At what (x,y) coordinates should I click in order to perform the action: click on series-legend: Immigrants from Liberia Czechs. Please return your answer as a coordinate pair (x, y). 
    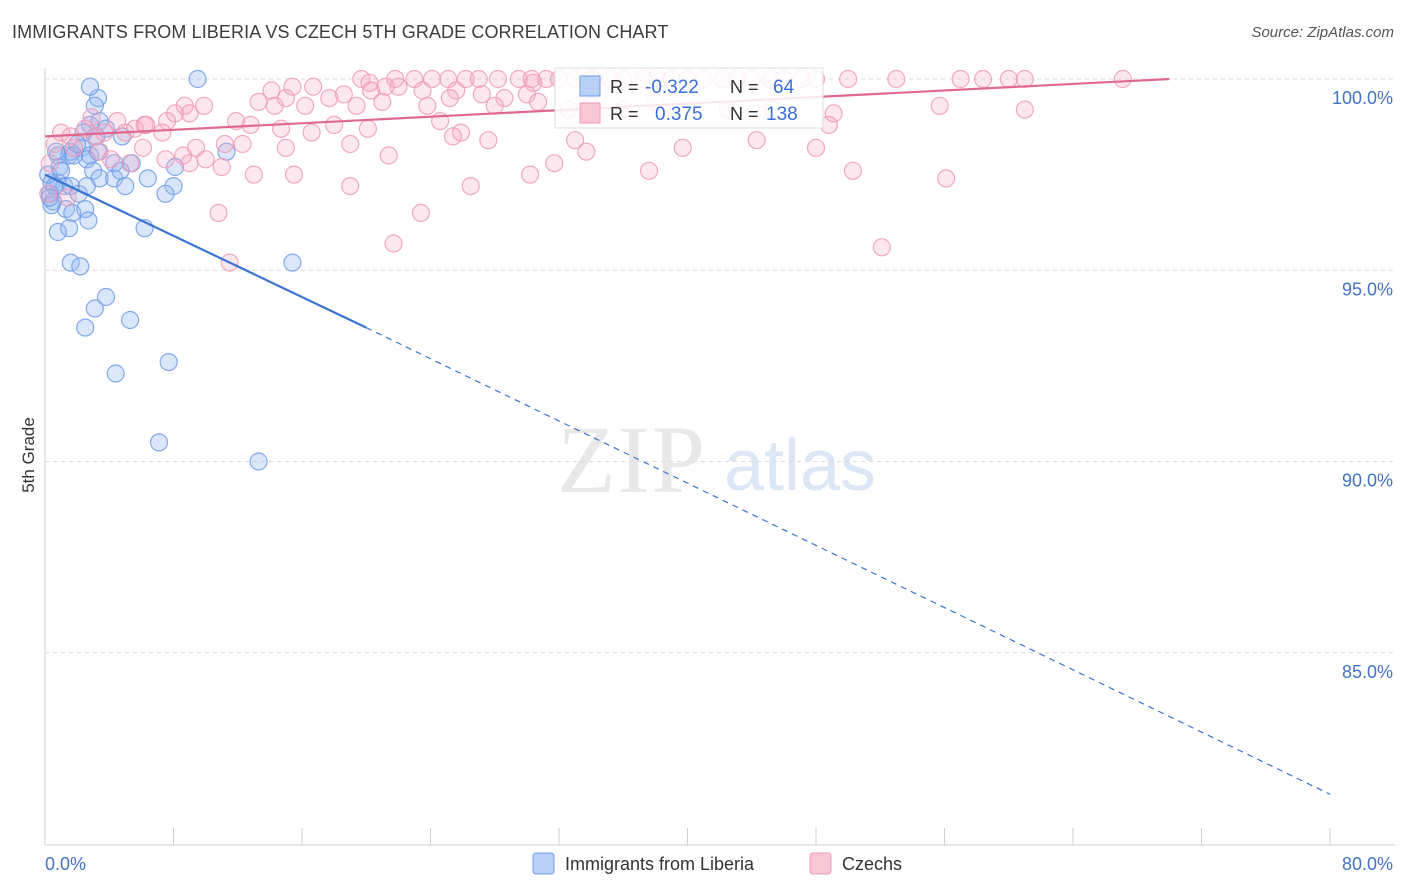
    Looking at the image, I should click on (717, 863).